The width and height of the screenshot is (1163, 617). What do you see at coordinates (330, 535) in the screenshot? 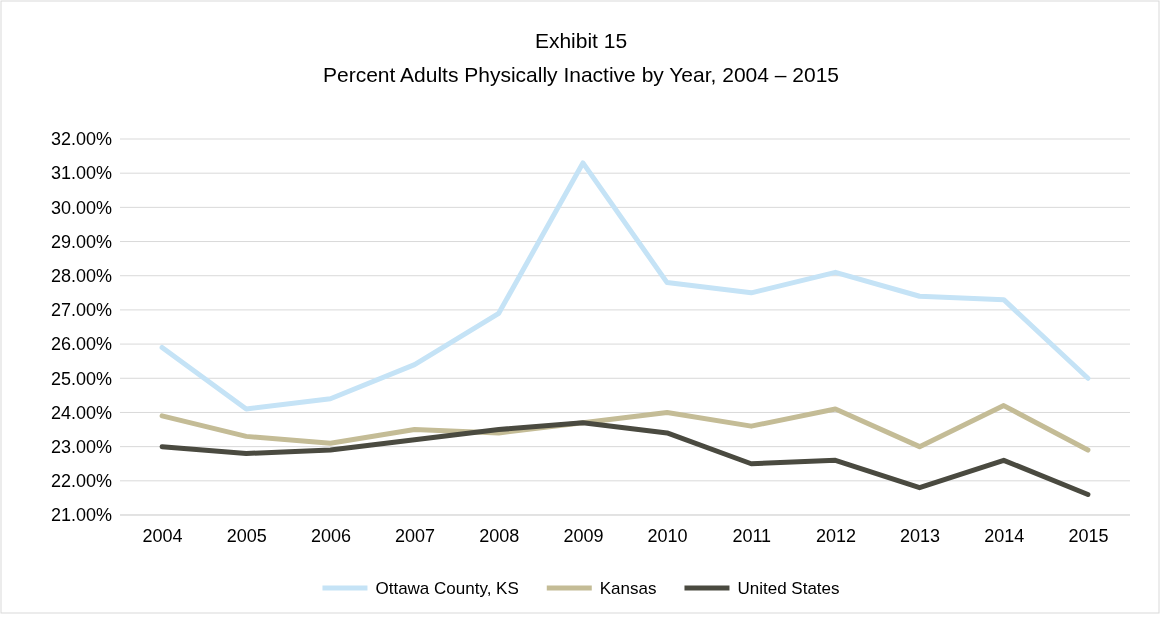
I see `x-tick-label: 2006` at bounding box center [330, 535].